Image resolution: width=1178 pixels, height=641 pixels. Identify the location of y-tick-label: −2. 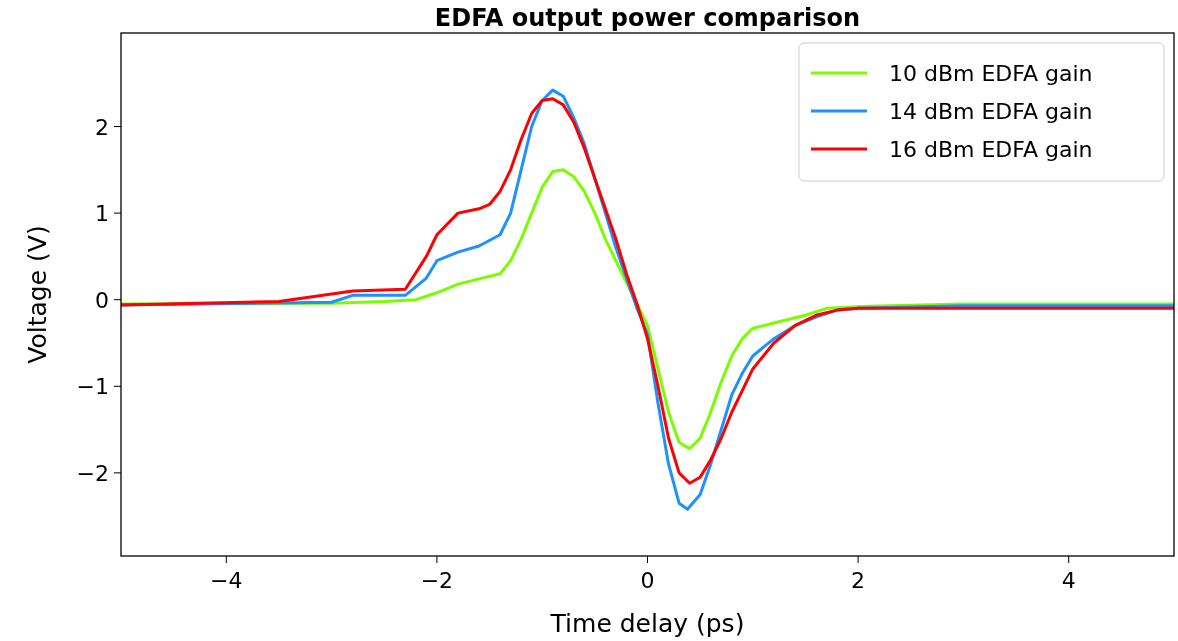
(92, 473).